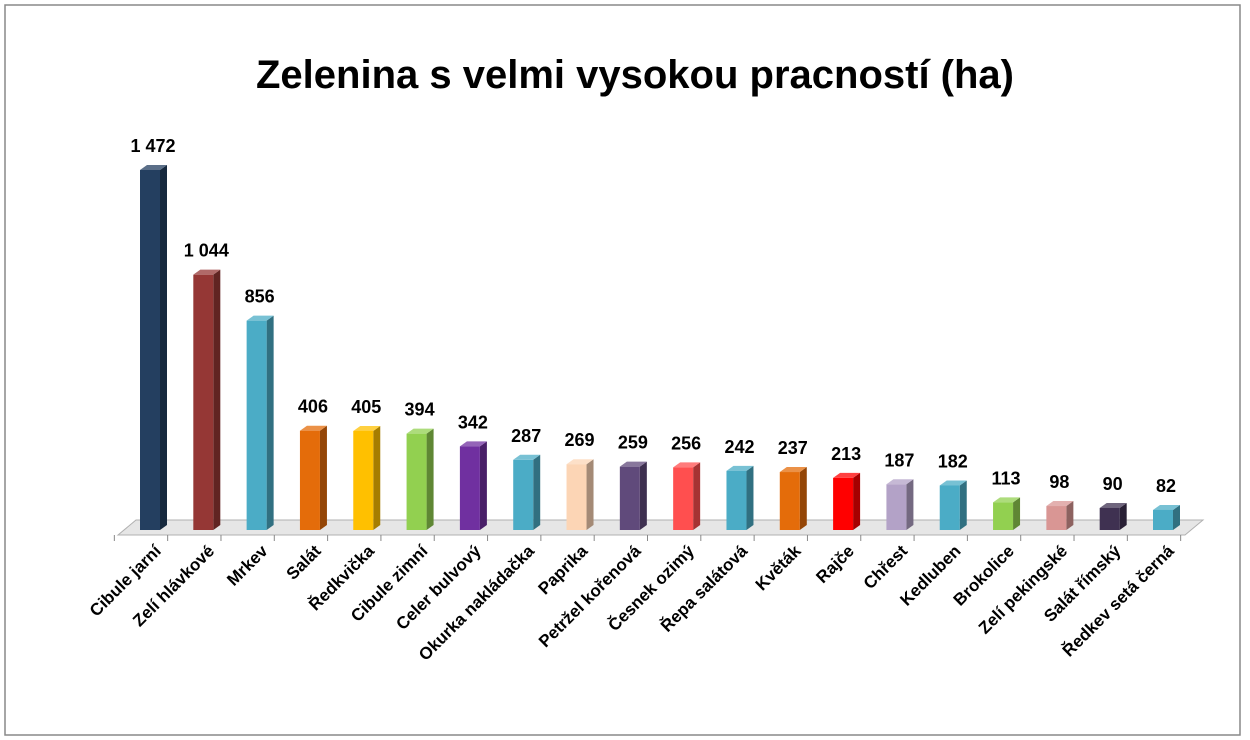 The height and width of the screenshot is (740, 1250). What do you see at coordinates (739, 447) in the screenshot?
I see `data-label: 242` at bounding box center [739, 447].